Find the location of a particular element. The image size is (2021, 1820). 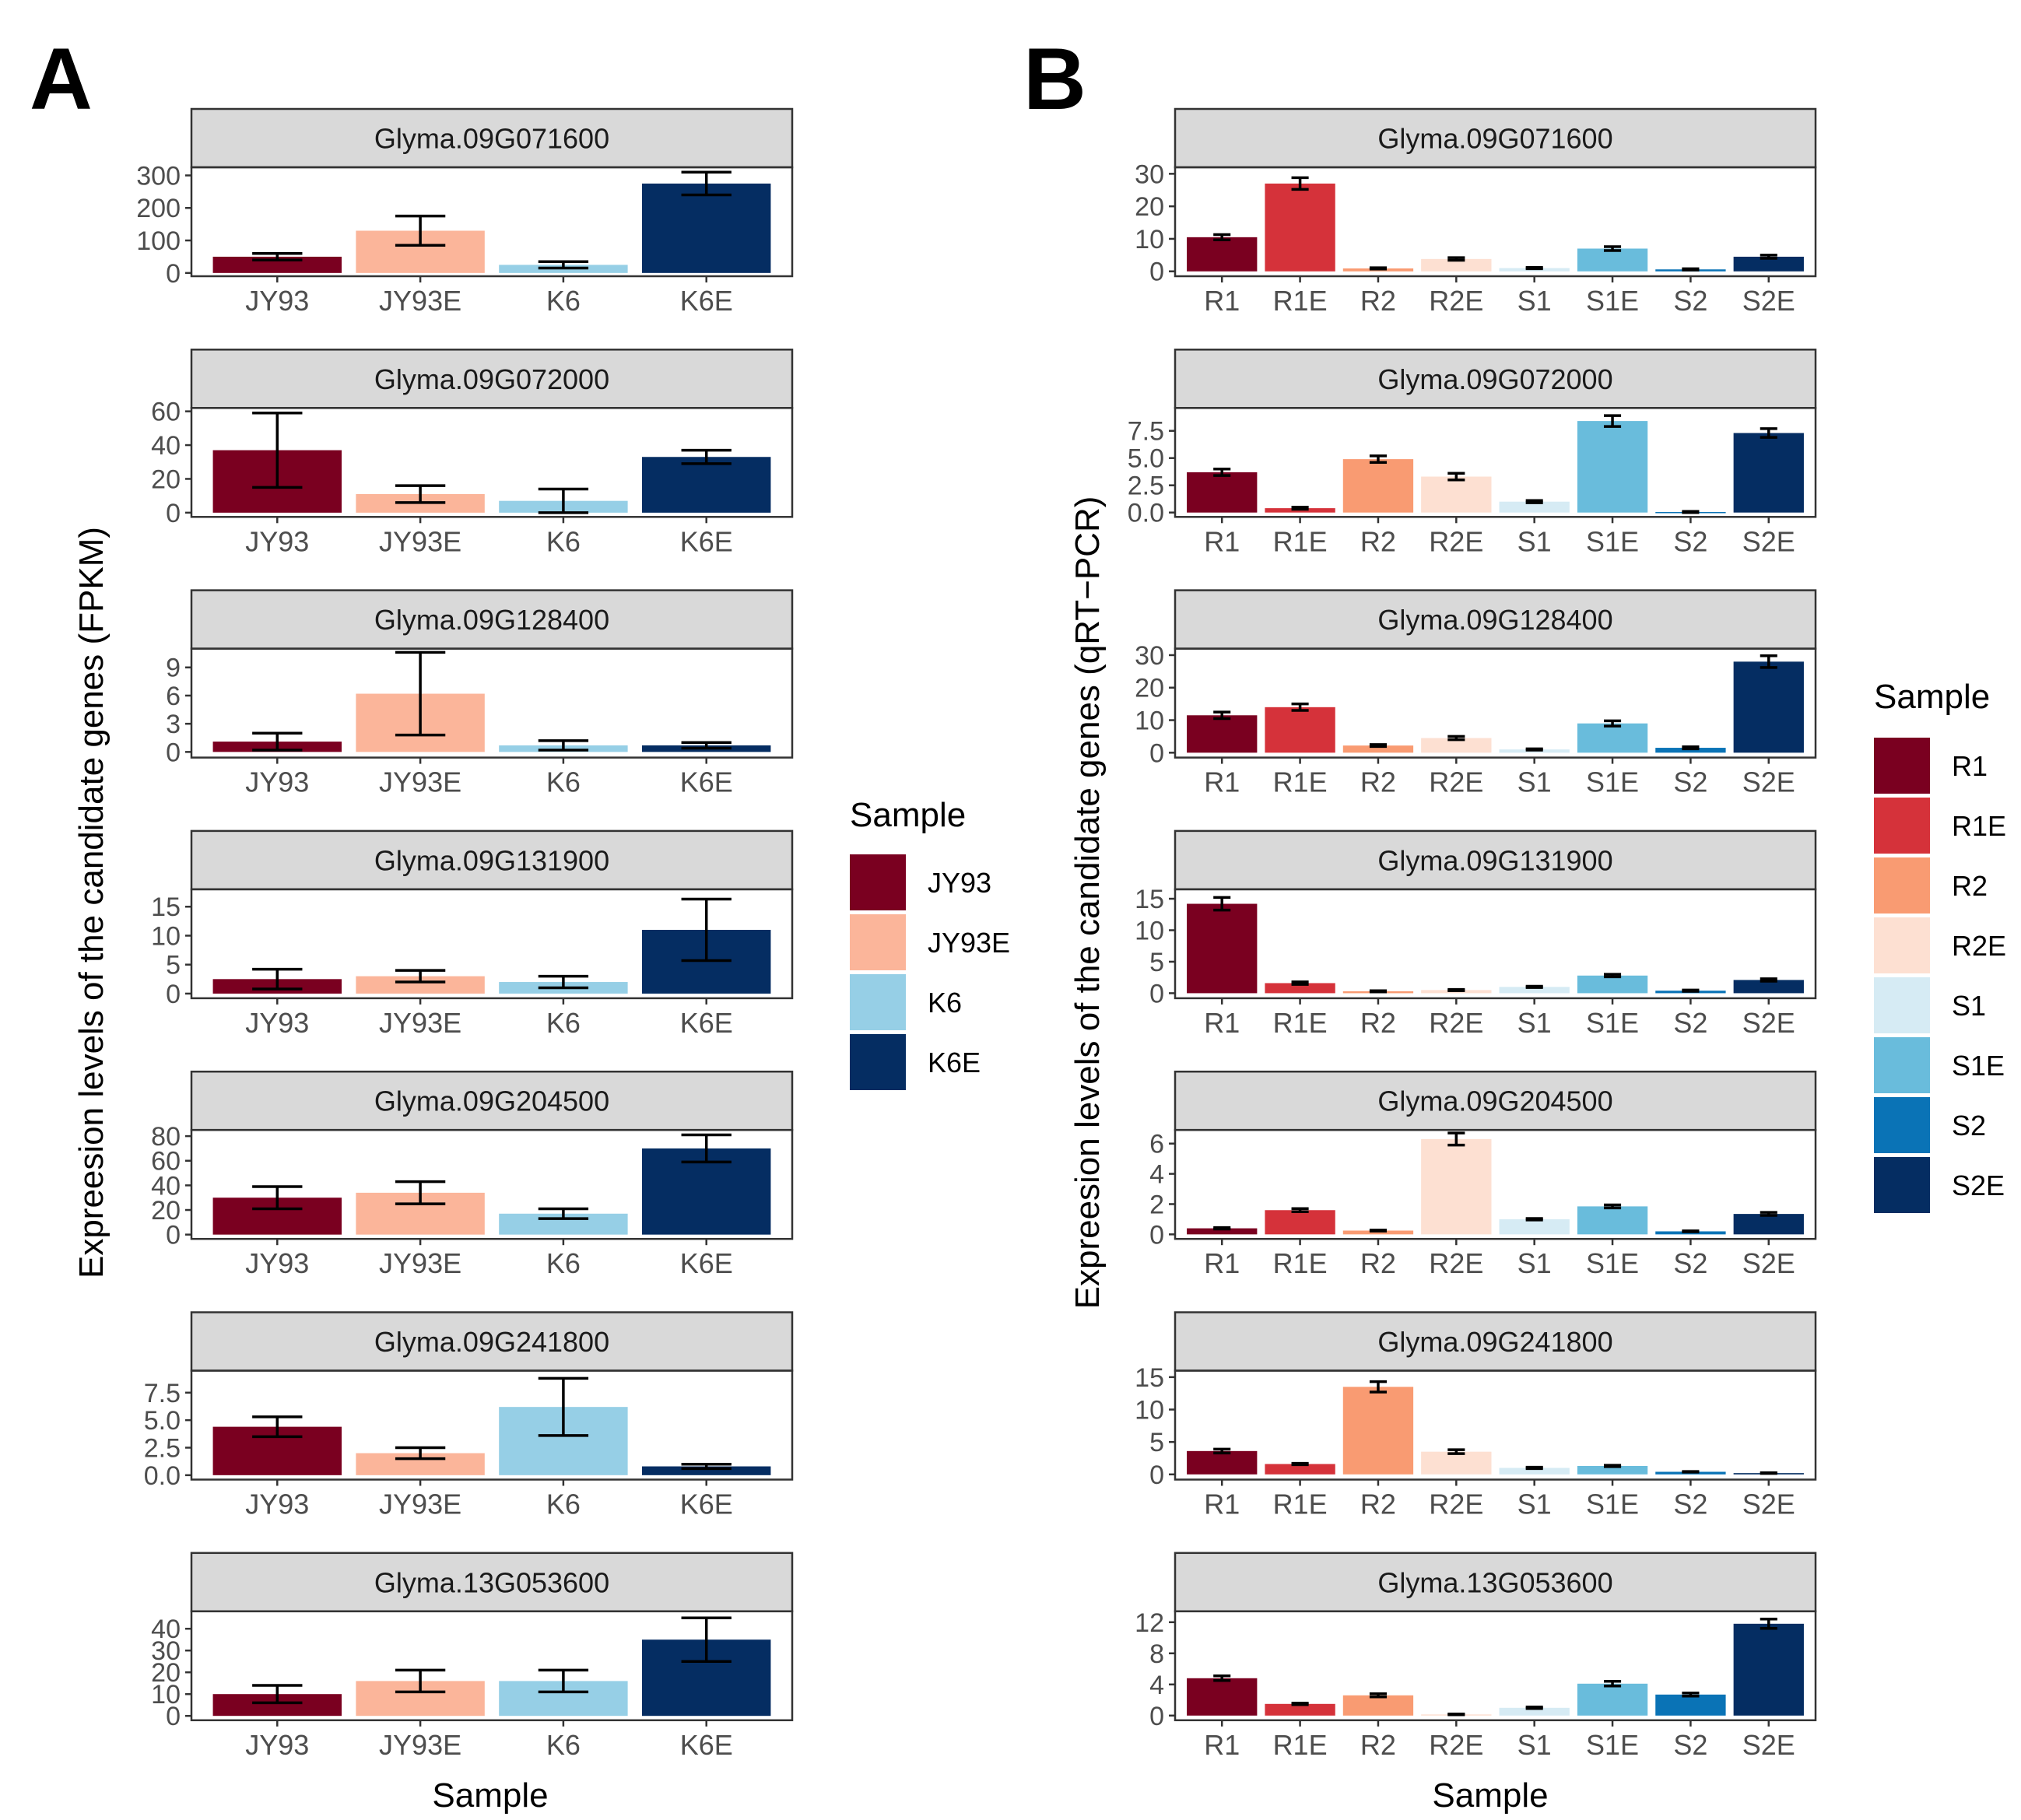

panel-a-label: A is located at coordinates (61, 79).